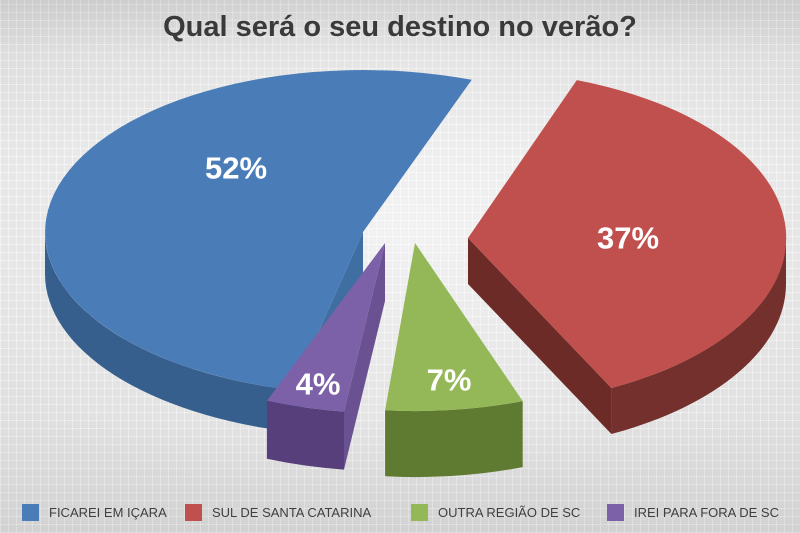 Image resolution: width=800 pixels, height=533 pixels. Describe the element at coordinates (628, 238) in the screenshot. I see `slice-percent-label-red: 37%` at that location.